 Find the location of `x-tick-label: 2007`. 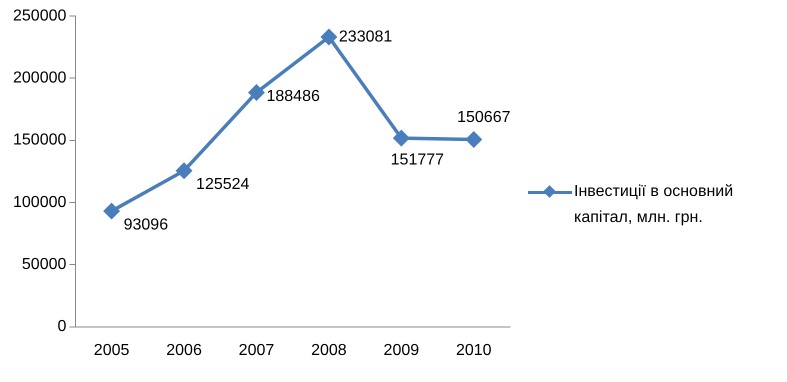

x-tick-label: 2007 is located at coordinates (256, 350).